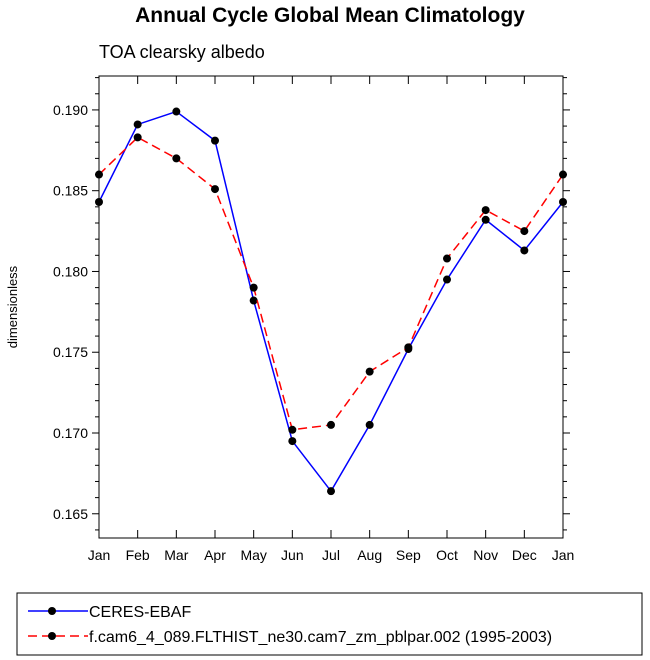 The height and width of the screenshot is (660, 650). Describe the element at coordinates (408, 555) in the screenshot. I see `x-tick-label: Sep` at that location.